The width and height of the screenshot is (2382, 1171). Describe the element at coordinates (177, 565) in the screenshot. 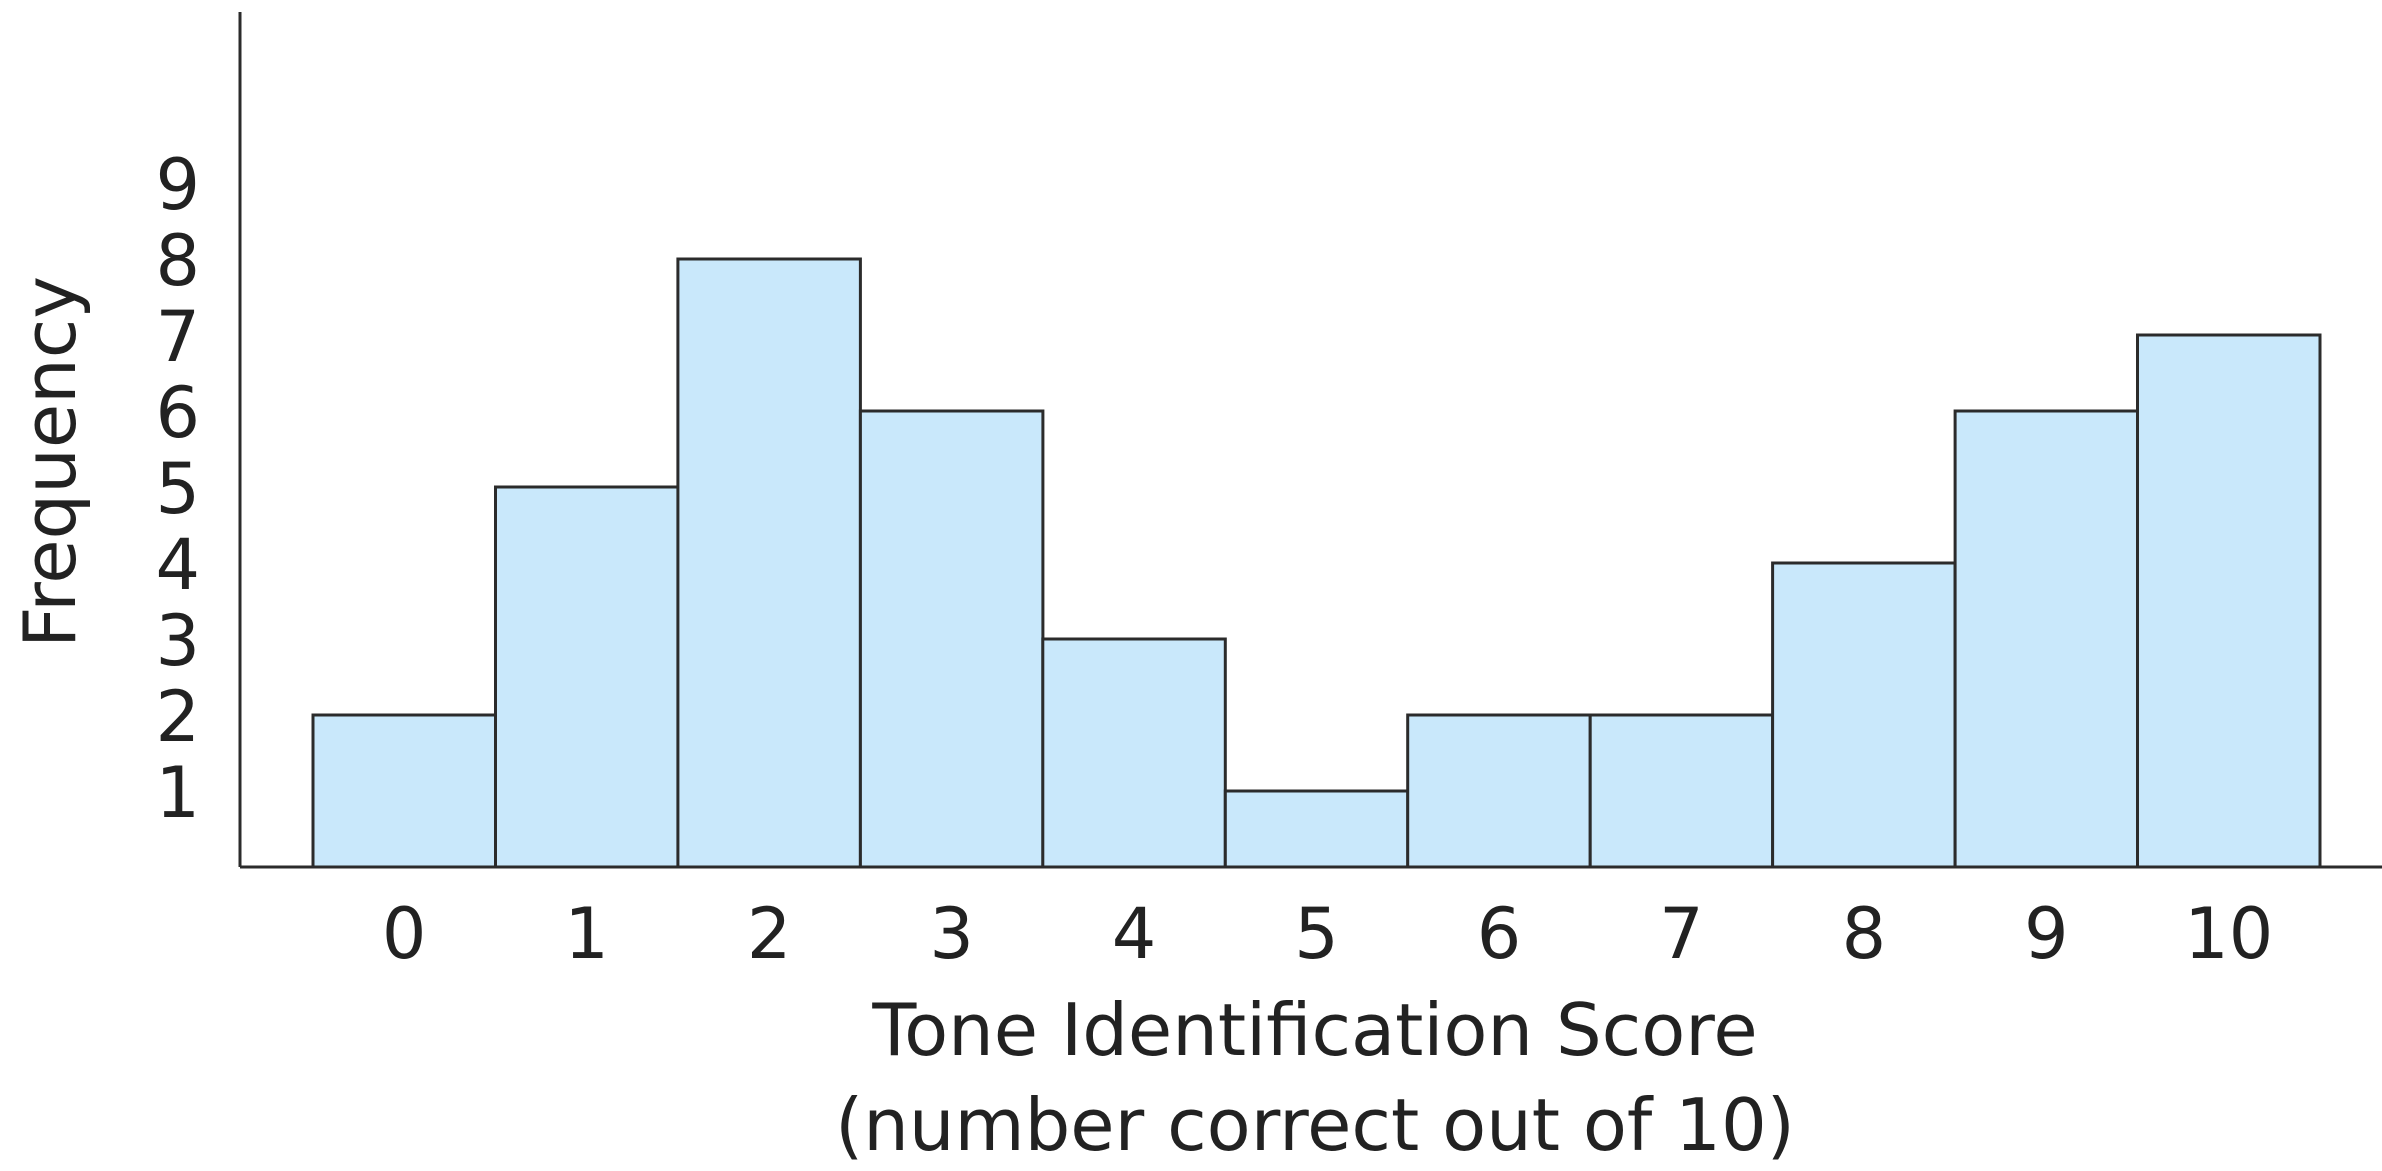

I see `y-tick-label-4: 4` at that location.